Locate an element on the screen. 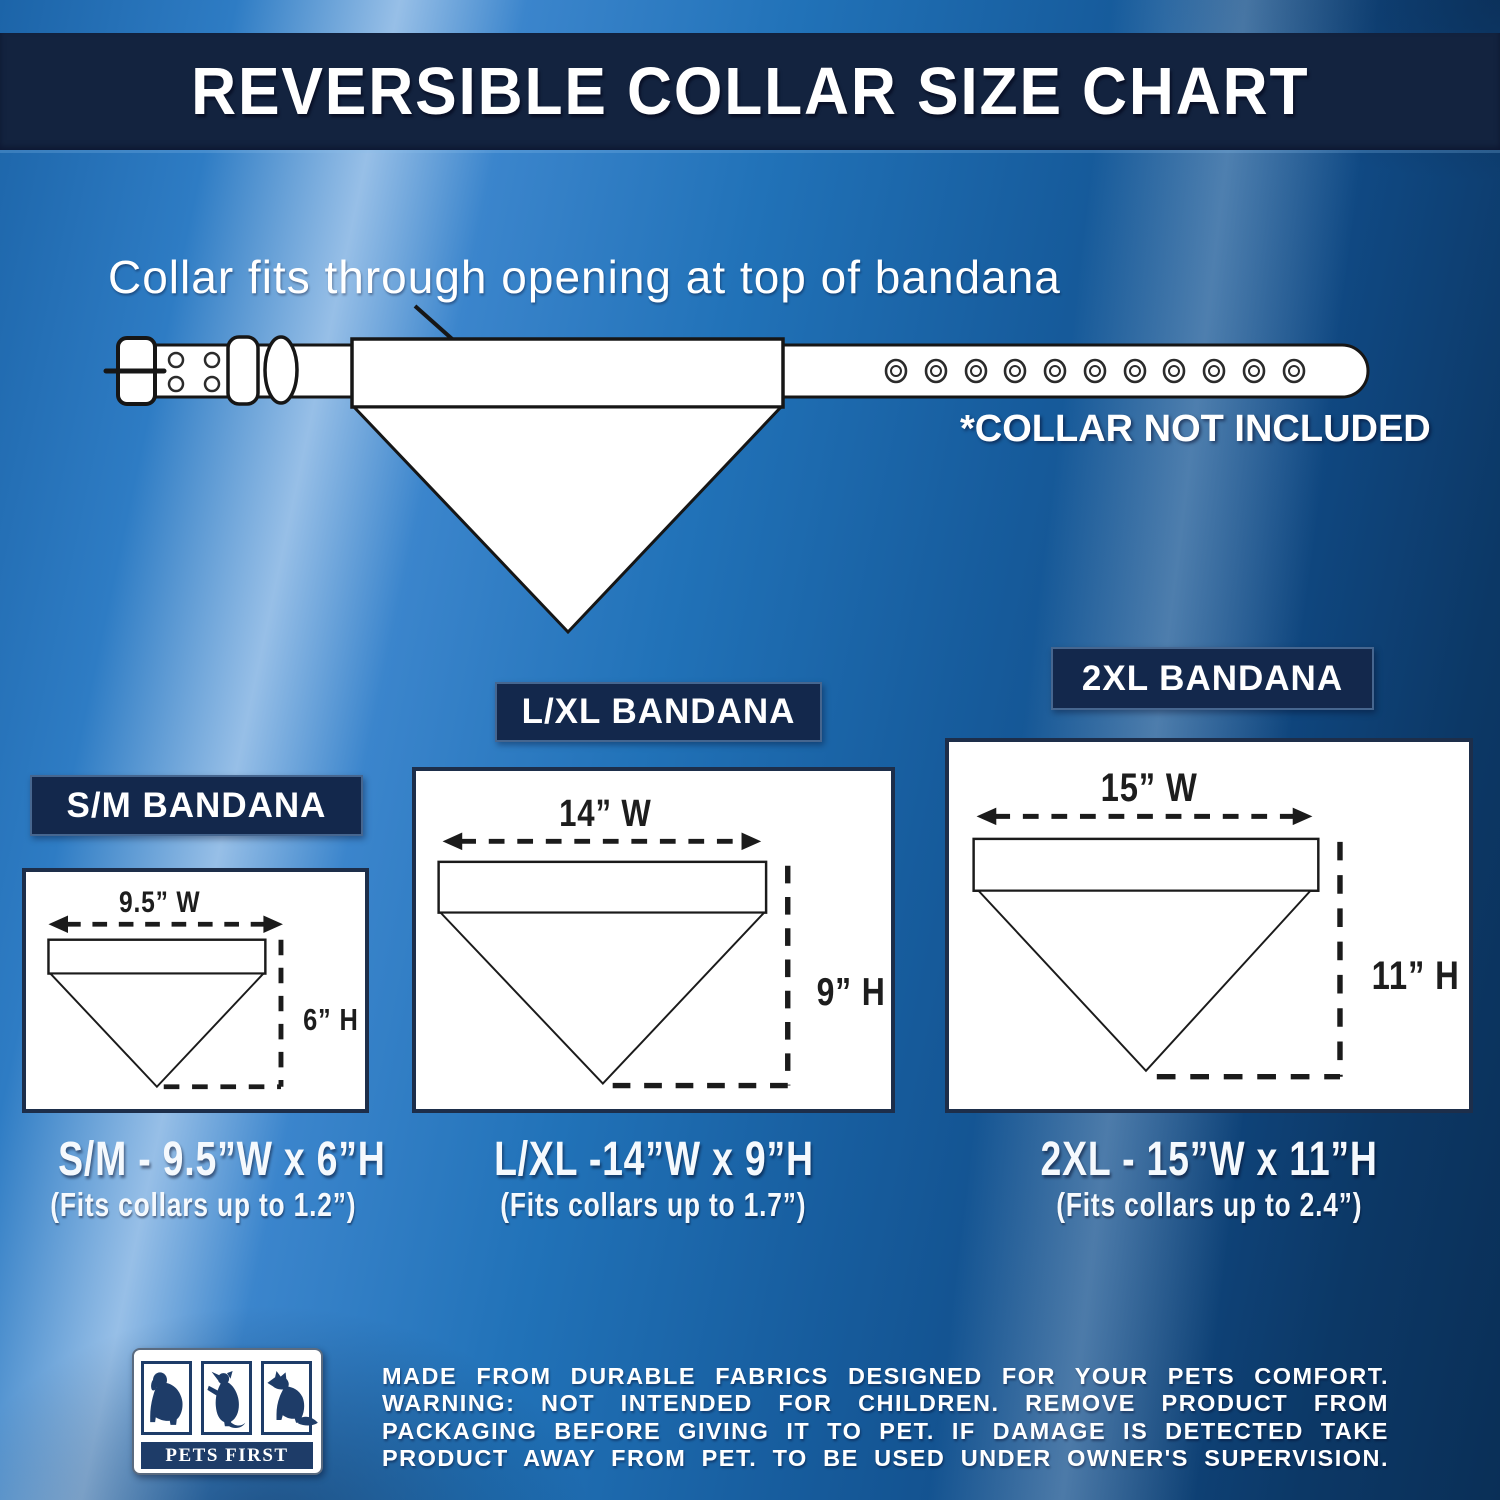  size-label-sm-text: S/M BANDANA is located at coordinates (196, 805).